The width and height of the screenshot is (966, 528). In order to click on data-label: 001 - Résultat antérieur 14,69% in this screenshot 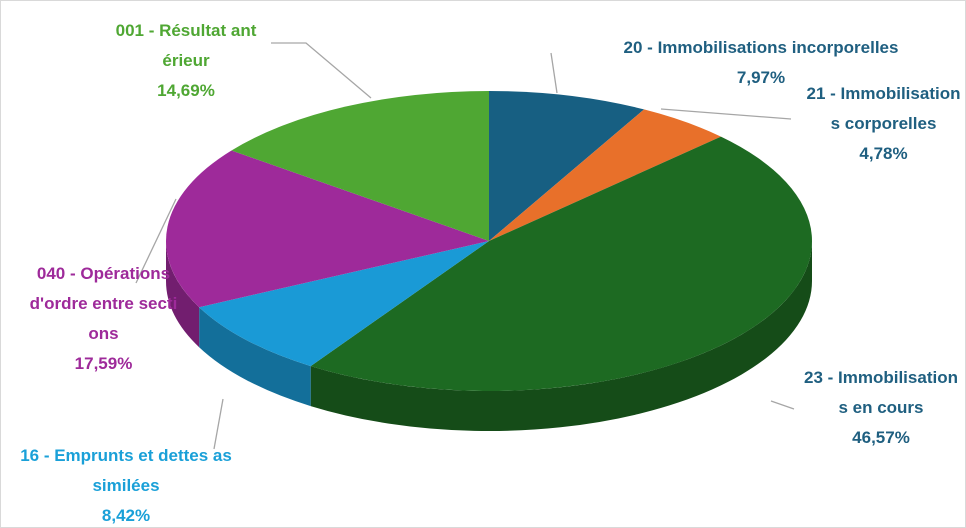, I will do `click(186, 61)`.